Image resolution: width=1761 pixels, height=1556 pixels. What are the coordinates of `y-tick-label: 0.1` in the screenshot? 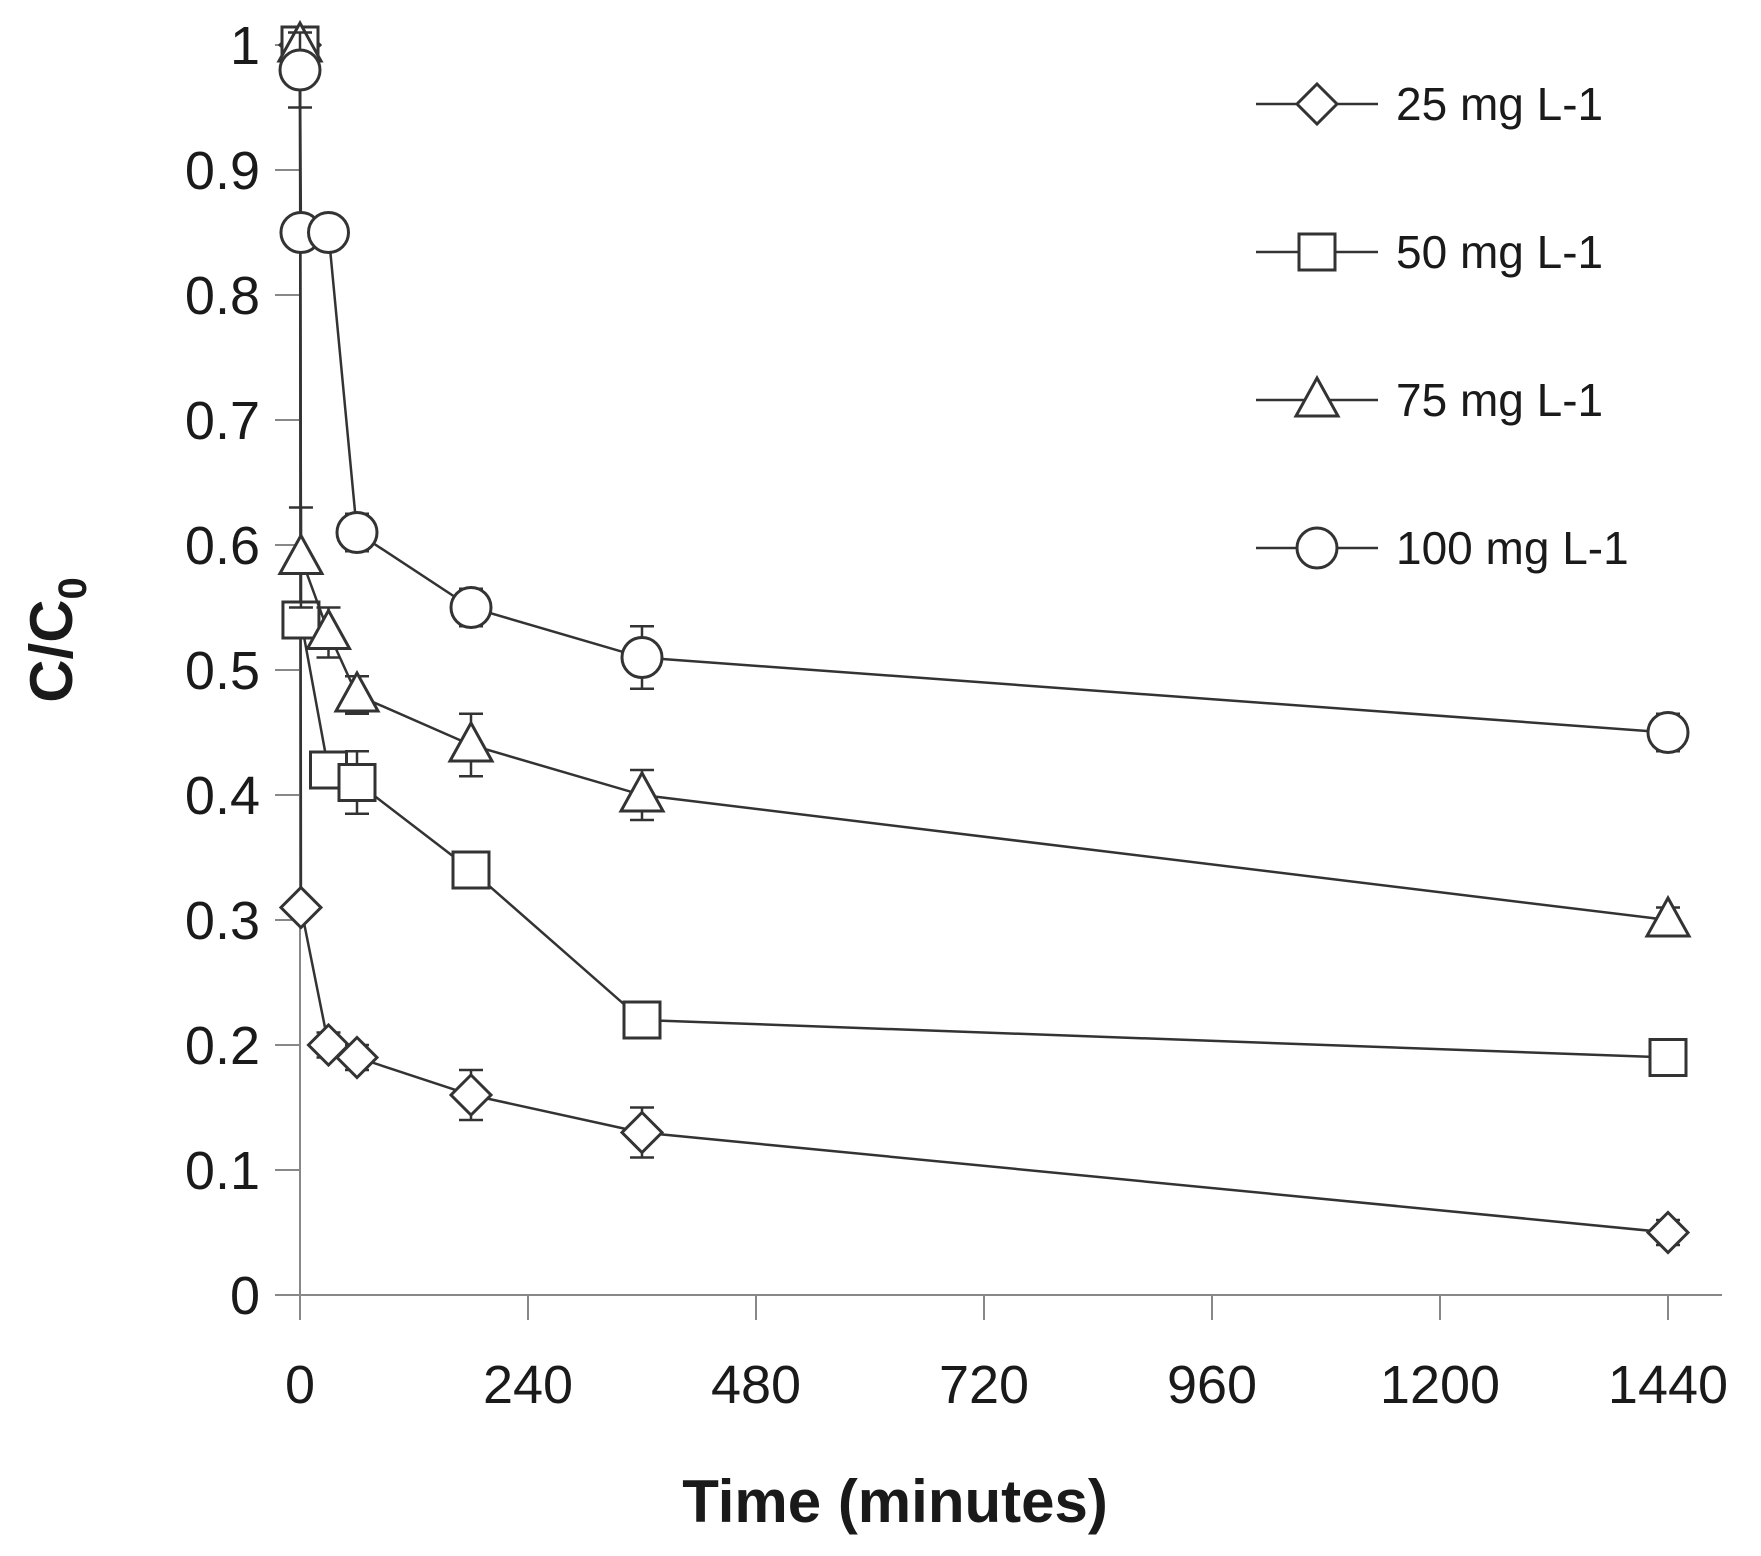 It's located at (222, 1171).